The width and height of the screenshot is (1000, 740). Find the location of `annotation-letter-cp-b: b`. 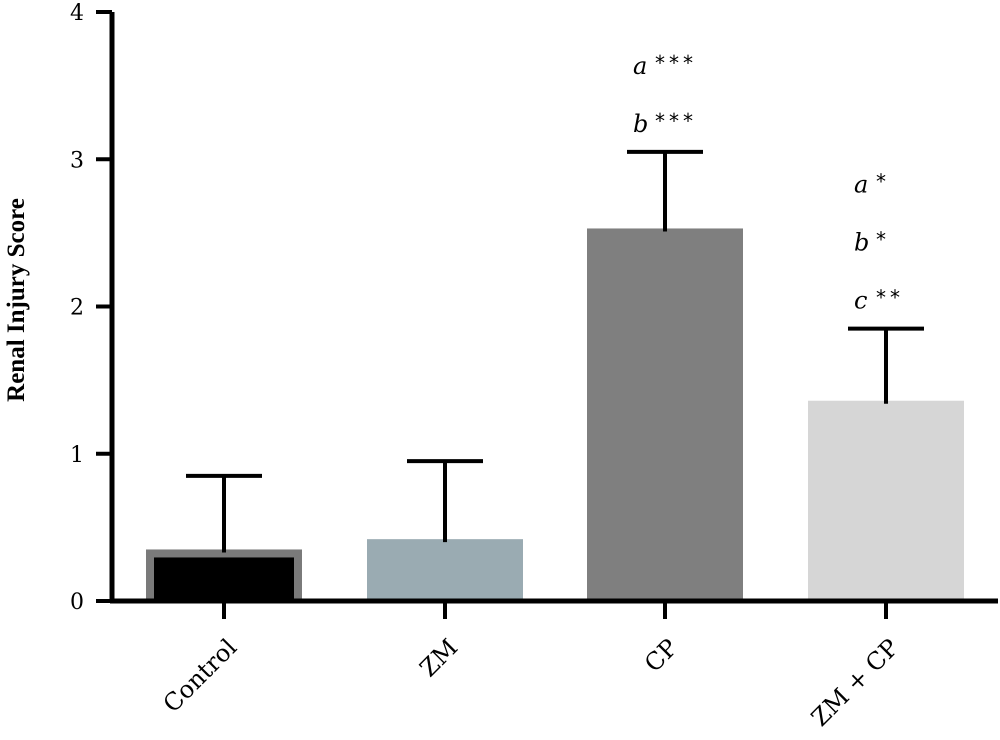

annotation-letter-cp-b: b is located at coordinates (640, 124).